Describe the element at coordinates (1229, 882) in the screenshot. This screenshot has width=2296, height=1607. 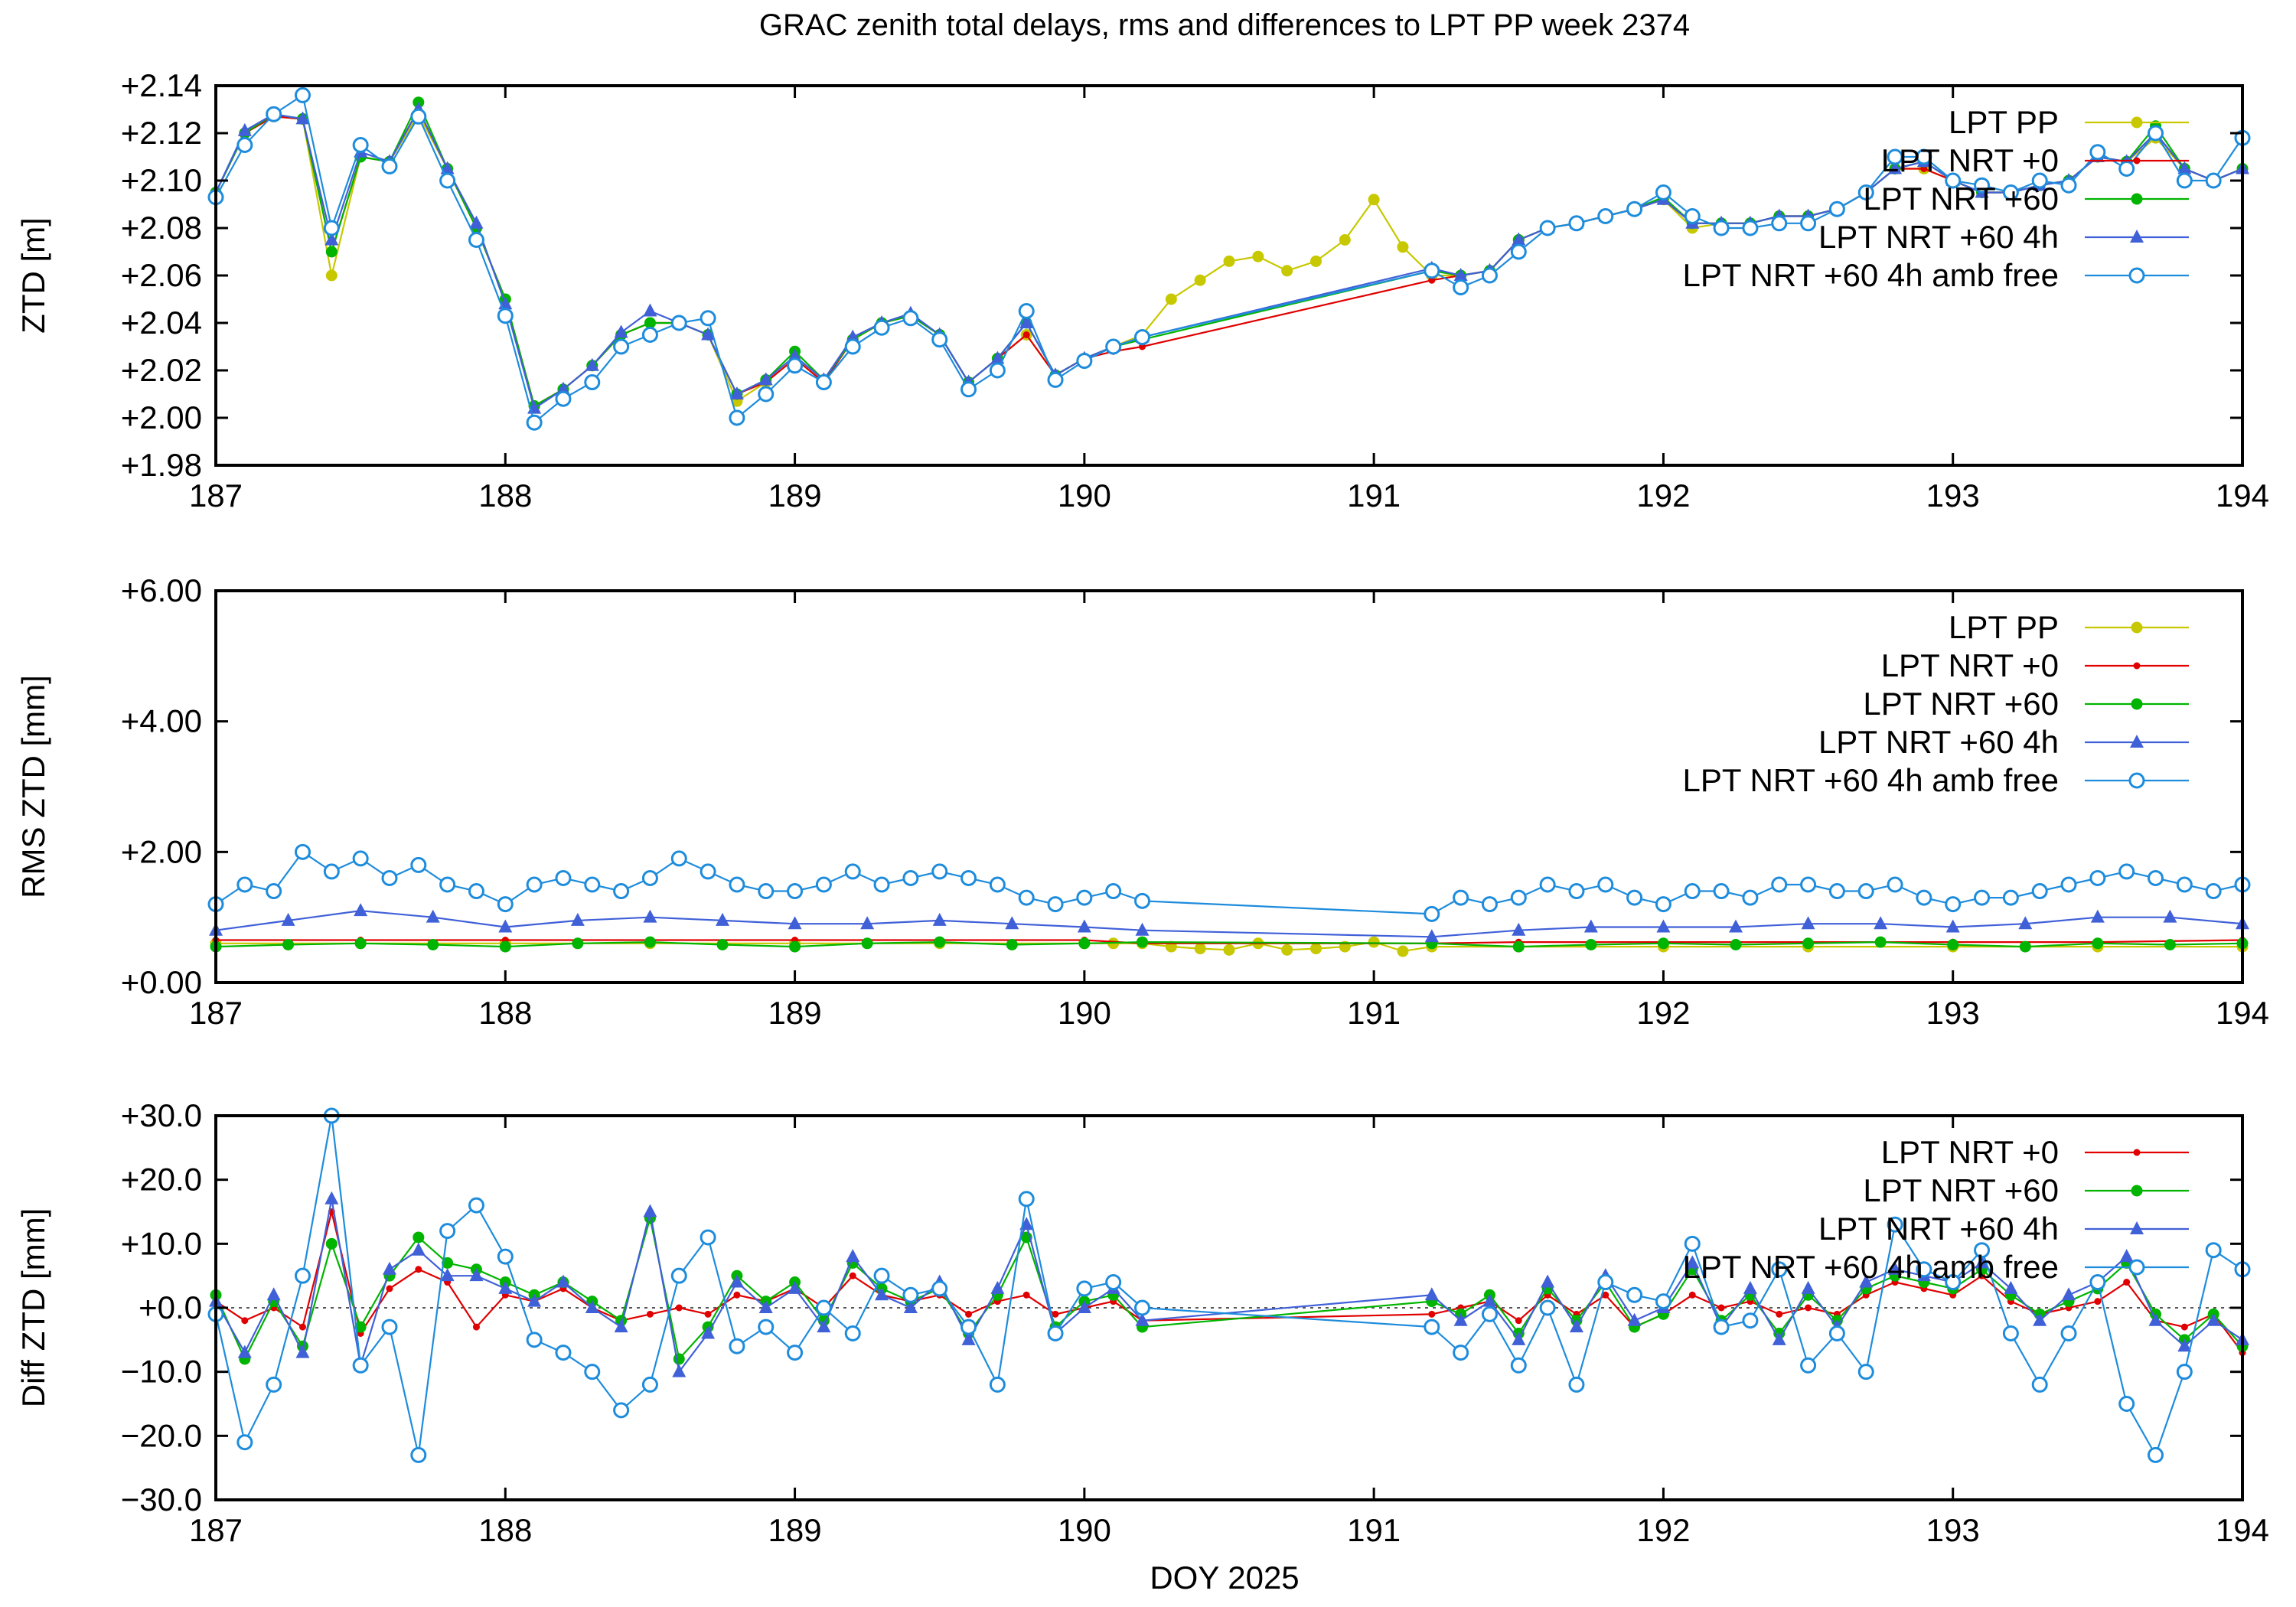
I see `series-lpt-nrt-60-4h-amb-free` at that location.